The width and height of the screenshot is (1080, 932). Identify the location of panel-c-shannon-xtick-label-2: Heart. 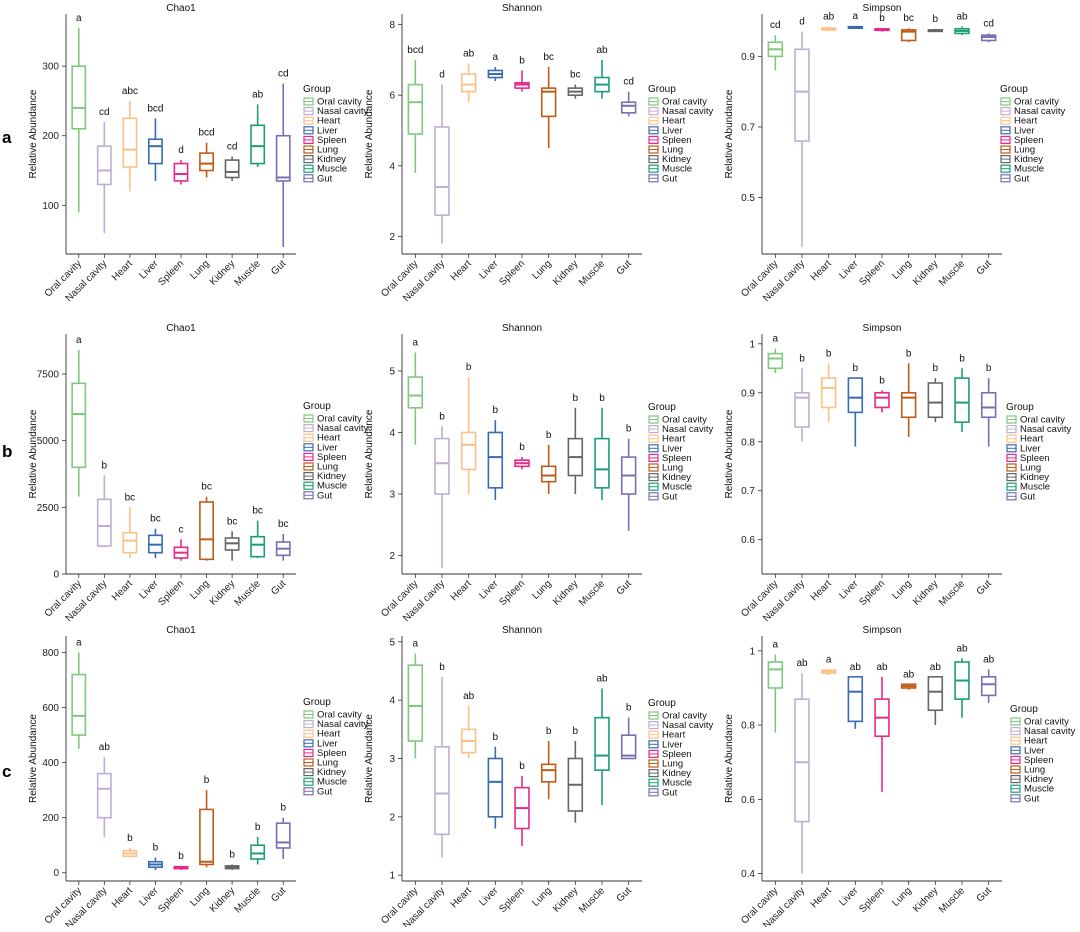
(461, 897).